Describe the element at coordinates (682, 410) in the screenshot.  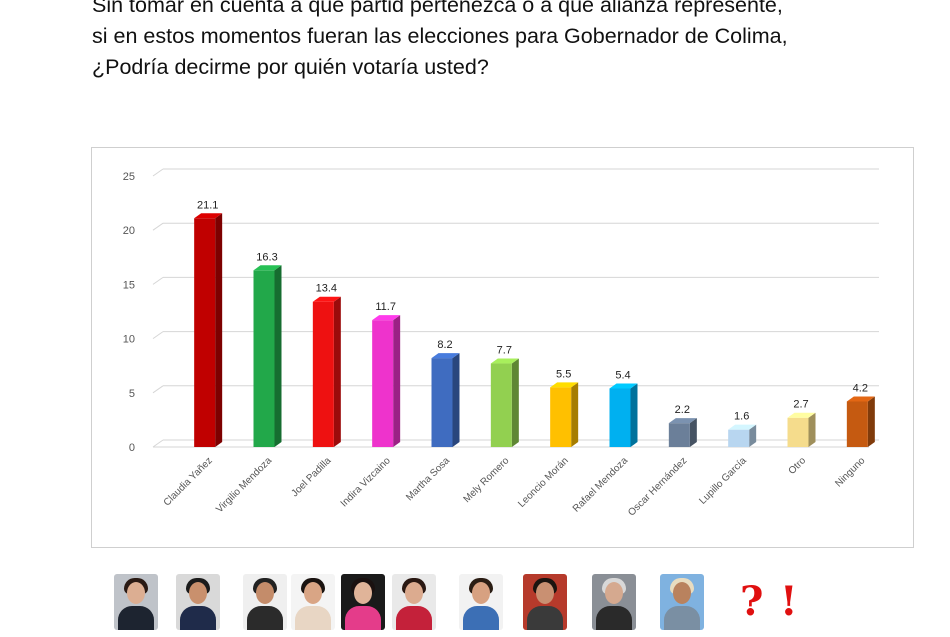
I see `data-label: 2.2` at that location.